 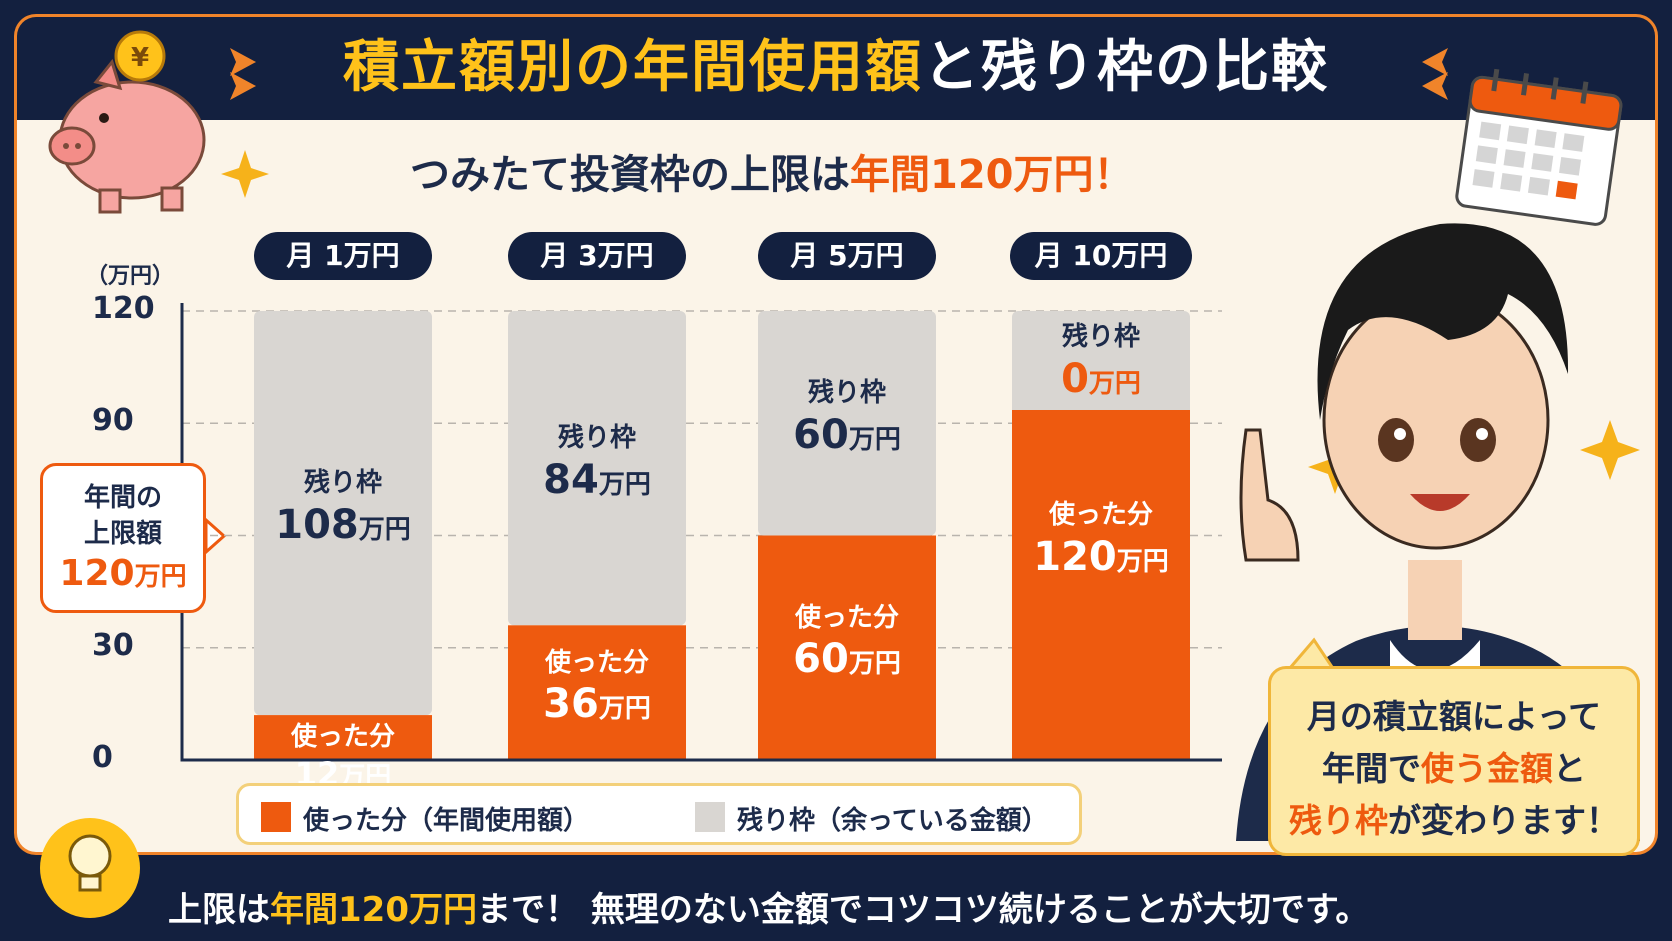 I want to click on annual-limit-callout: 年間の 上限額 120万円, so click(x=123, y=538).